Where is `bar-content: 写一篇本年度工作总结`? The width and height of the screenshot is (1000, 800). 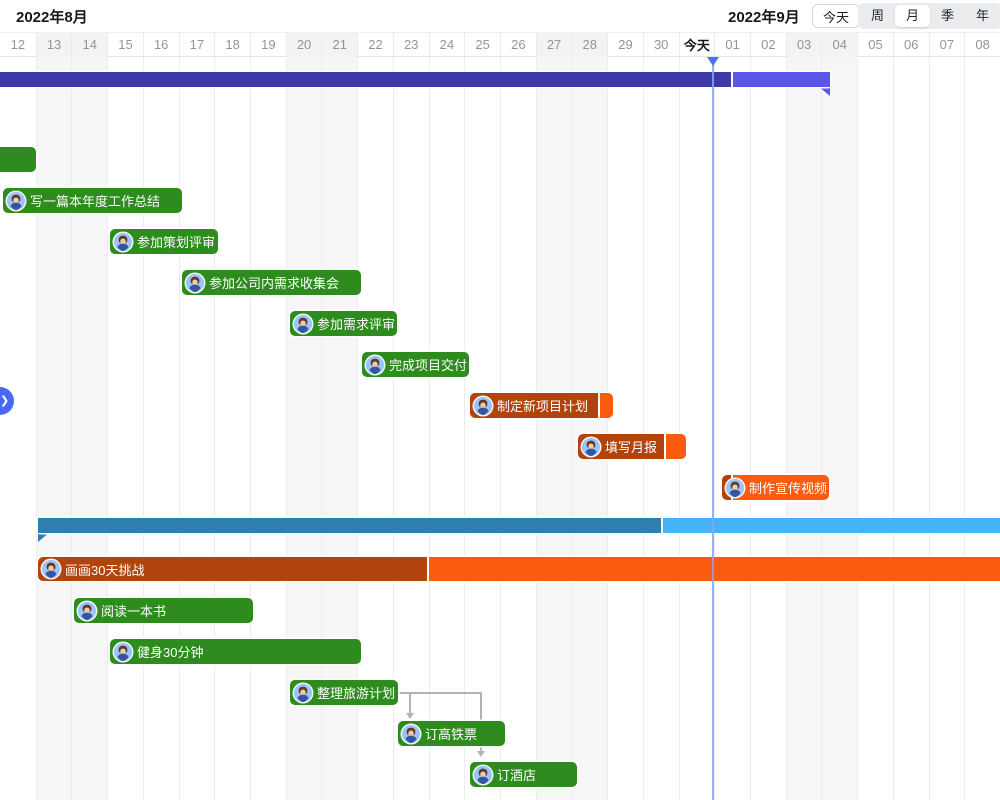
bar-content: 写一篇本年度工作总结 is located at coordinates (92, 200).